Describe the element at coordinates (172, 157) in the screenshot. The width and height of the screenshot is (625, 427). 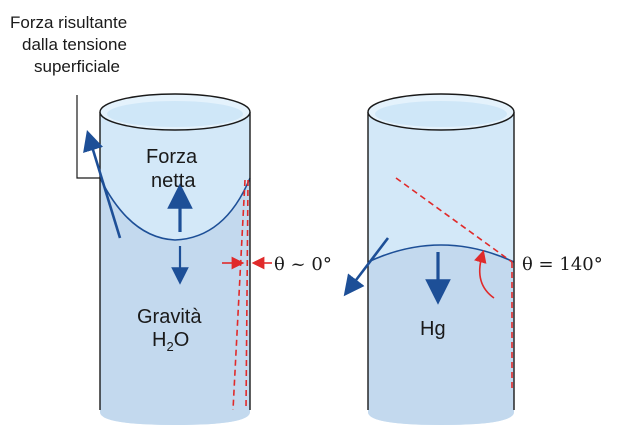
I see `net-force-label-1: Forza` at that location.